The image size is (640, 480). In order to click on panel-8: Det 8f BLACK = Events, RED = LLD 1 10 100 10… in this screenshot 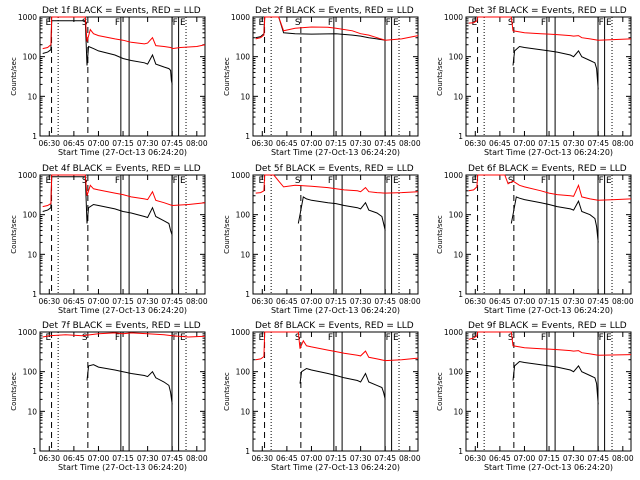, I will do `click(322, 396)`.